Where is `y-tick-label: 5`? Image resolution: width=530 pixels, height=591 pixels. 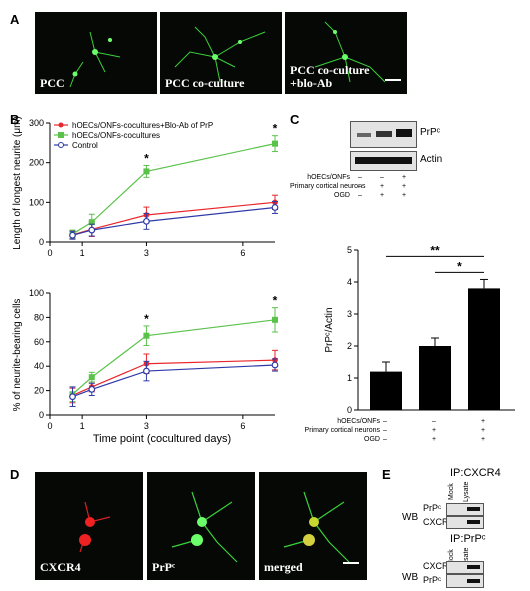 y-tick-label: 5 is located at coordinates (349, 250).